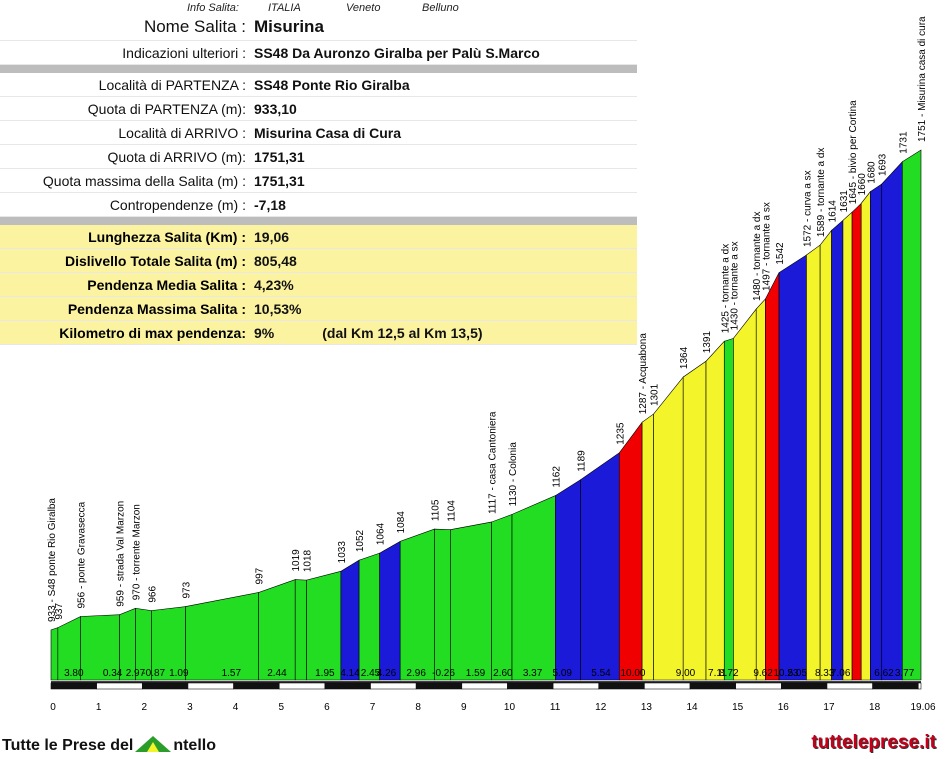 This screenshot has height=759, width=950. What do you see at coordinates (397, 52) in the screenshot?
I see `info-value-text: SS48 Da Auronzo Giralba per Palù S.Marco` at bounding box center [397, 52].